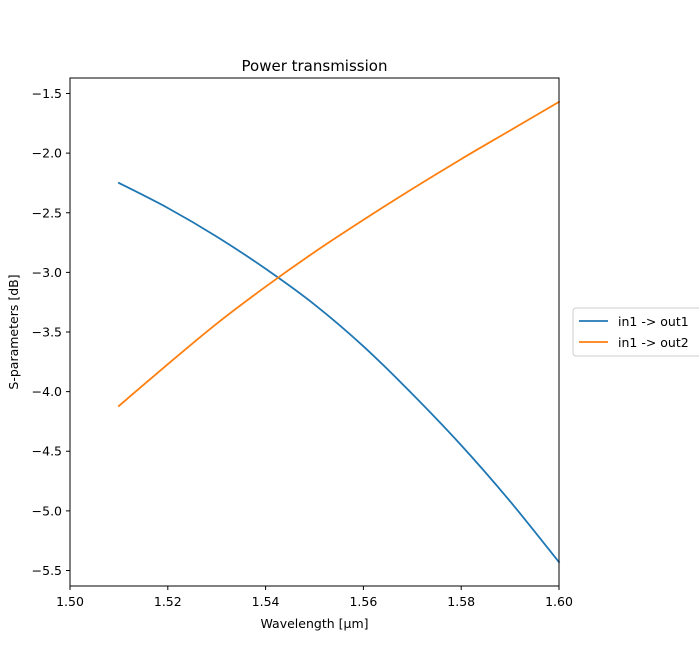 The image size is (699, 658). Describe the element at coordinates (314, 597) in the screenshot. I see `x-axis-ticks: 1.50 1.52 1.54 1.56 1.58 1.60` at that location.